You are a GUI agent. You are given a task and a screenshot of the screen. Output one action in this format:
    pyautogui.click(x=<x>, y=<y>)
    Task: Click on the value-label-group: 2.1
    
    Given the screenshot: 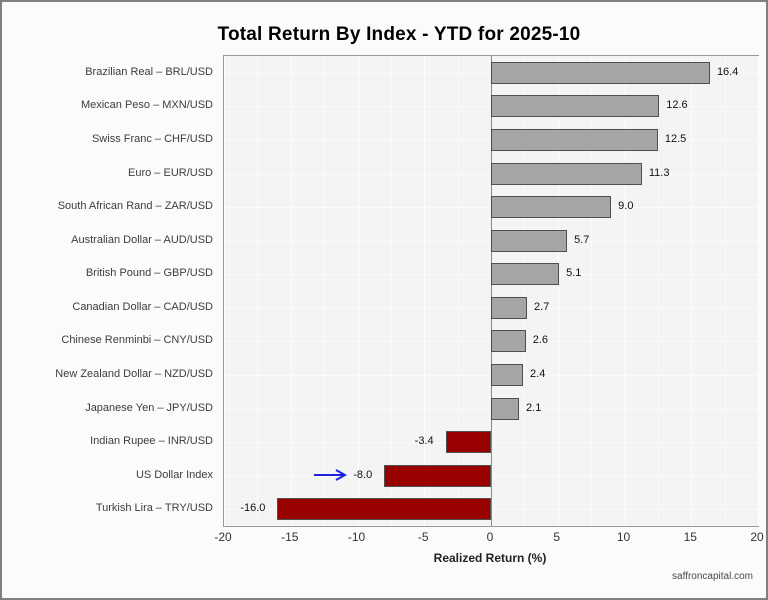 What is the action you would take?
    pyautogui.click(x=533, y=408)
    